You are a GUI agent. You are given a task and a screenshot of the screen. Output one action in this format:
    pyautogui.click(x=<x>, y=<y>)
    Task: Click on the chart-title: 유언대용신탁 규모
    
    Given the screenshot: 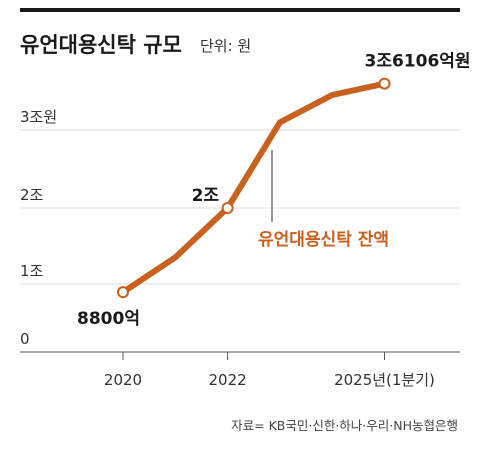 What is the action you would take?
    pyautogui.click(x=101, y=45)
    